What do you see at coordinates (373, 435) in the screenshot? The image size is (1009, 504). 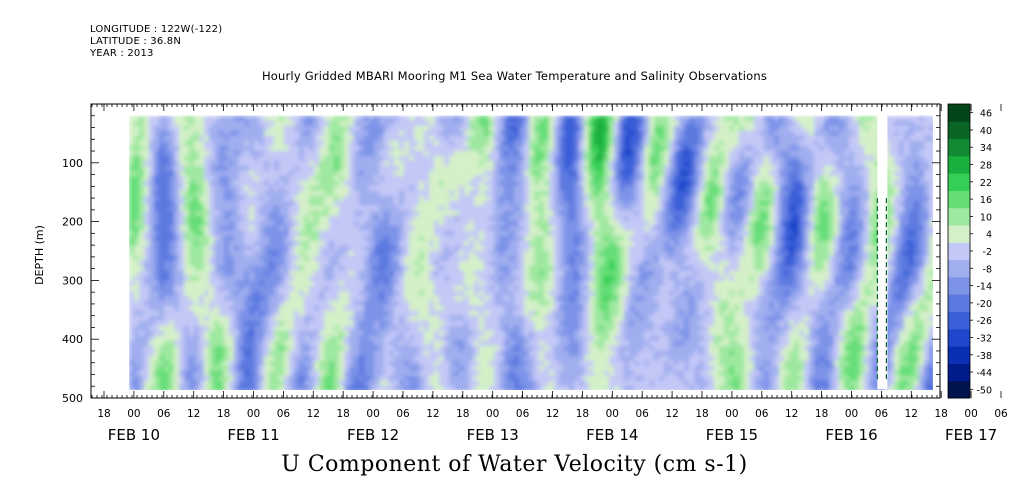 I see `x-day-label: FEB 12` at bounding box center [373, 435].